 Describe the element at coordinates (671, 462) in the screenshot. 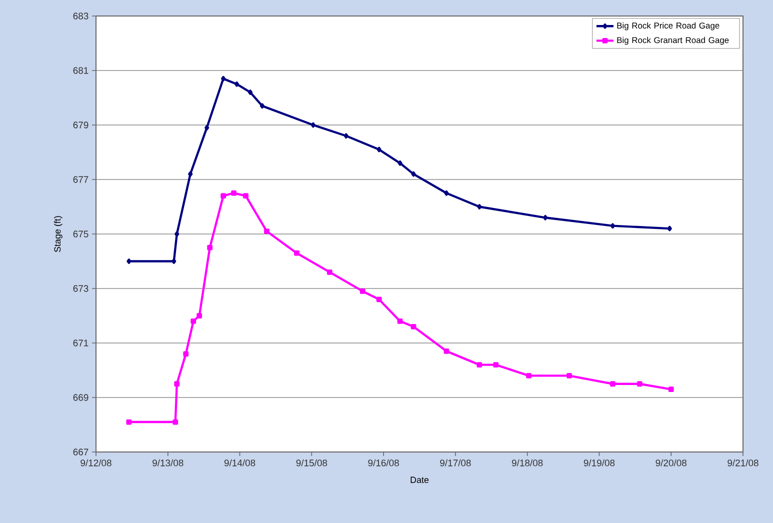

I see `x-tick-label: 9/20/08` at that location.